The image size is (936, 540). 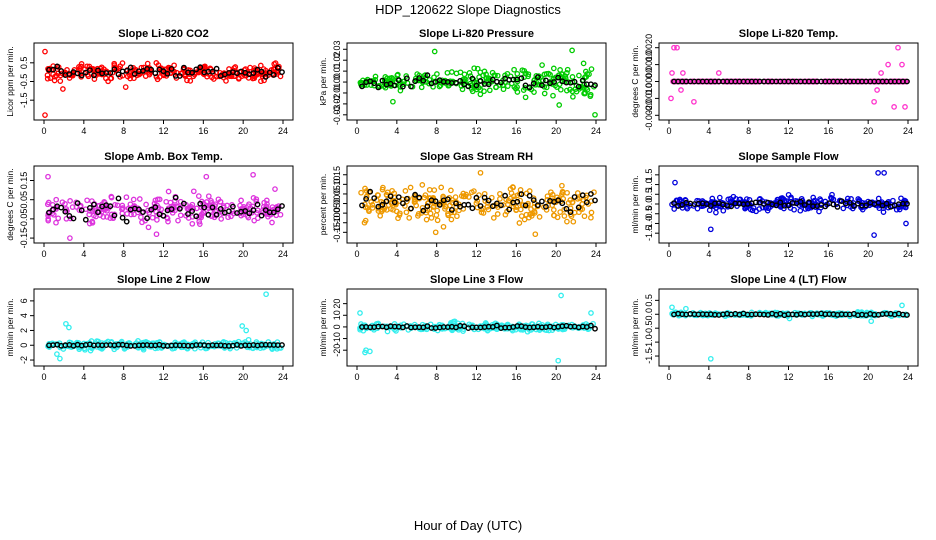 What do you see at coordinates (337, 194) in the screenshot?
I see `y-tick-label: 0.05` at bounding box center [337, 194].